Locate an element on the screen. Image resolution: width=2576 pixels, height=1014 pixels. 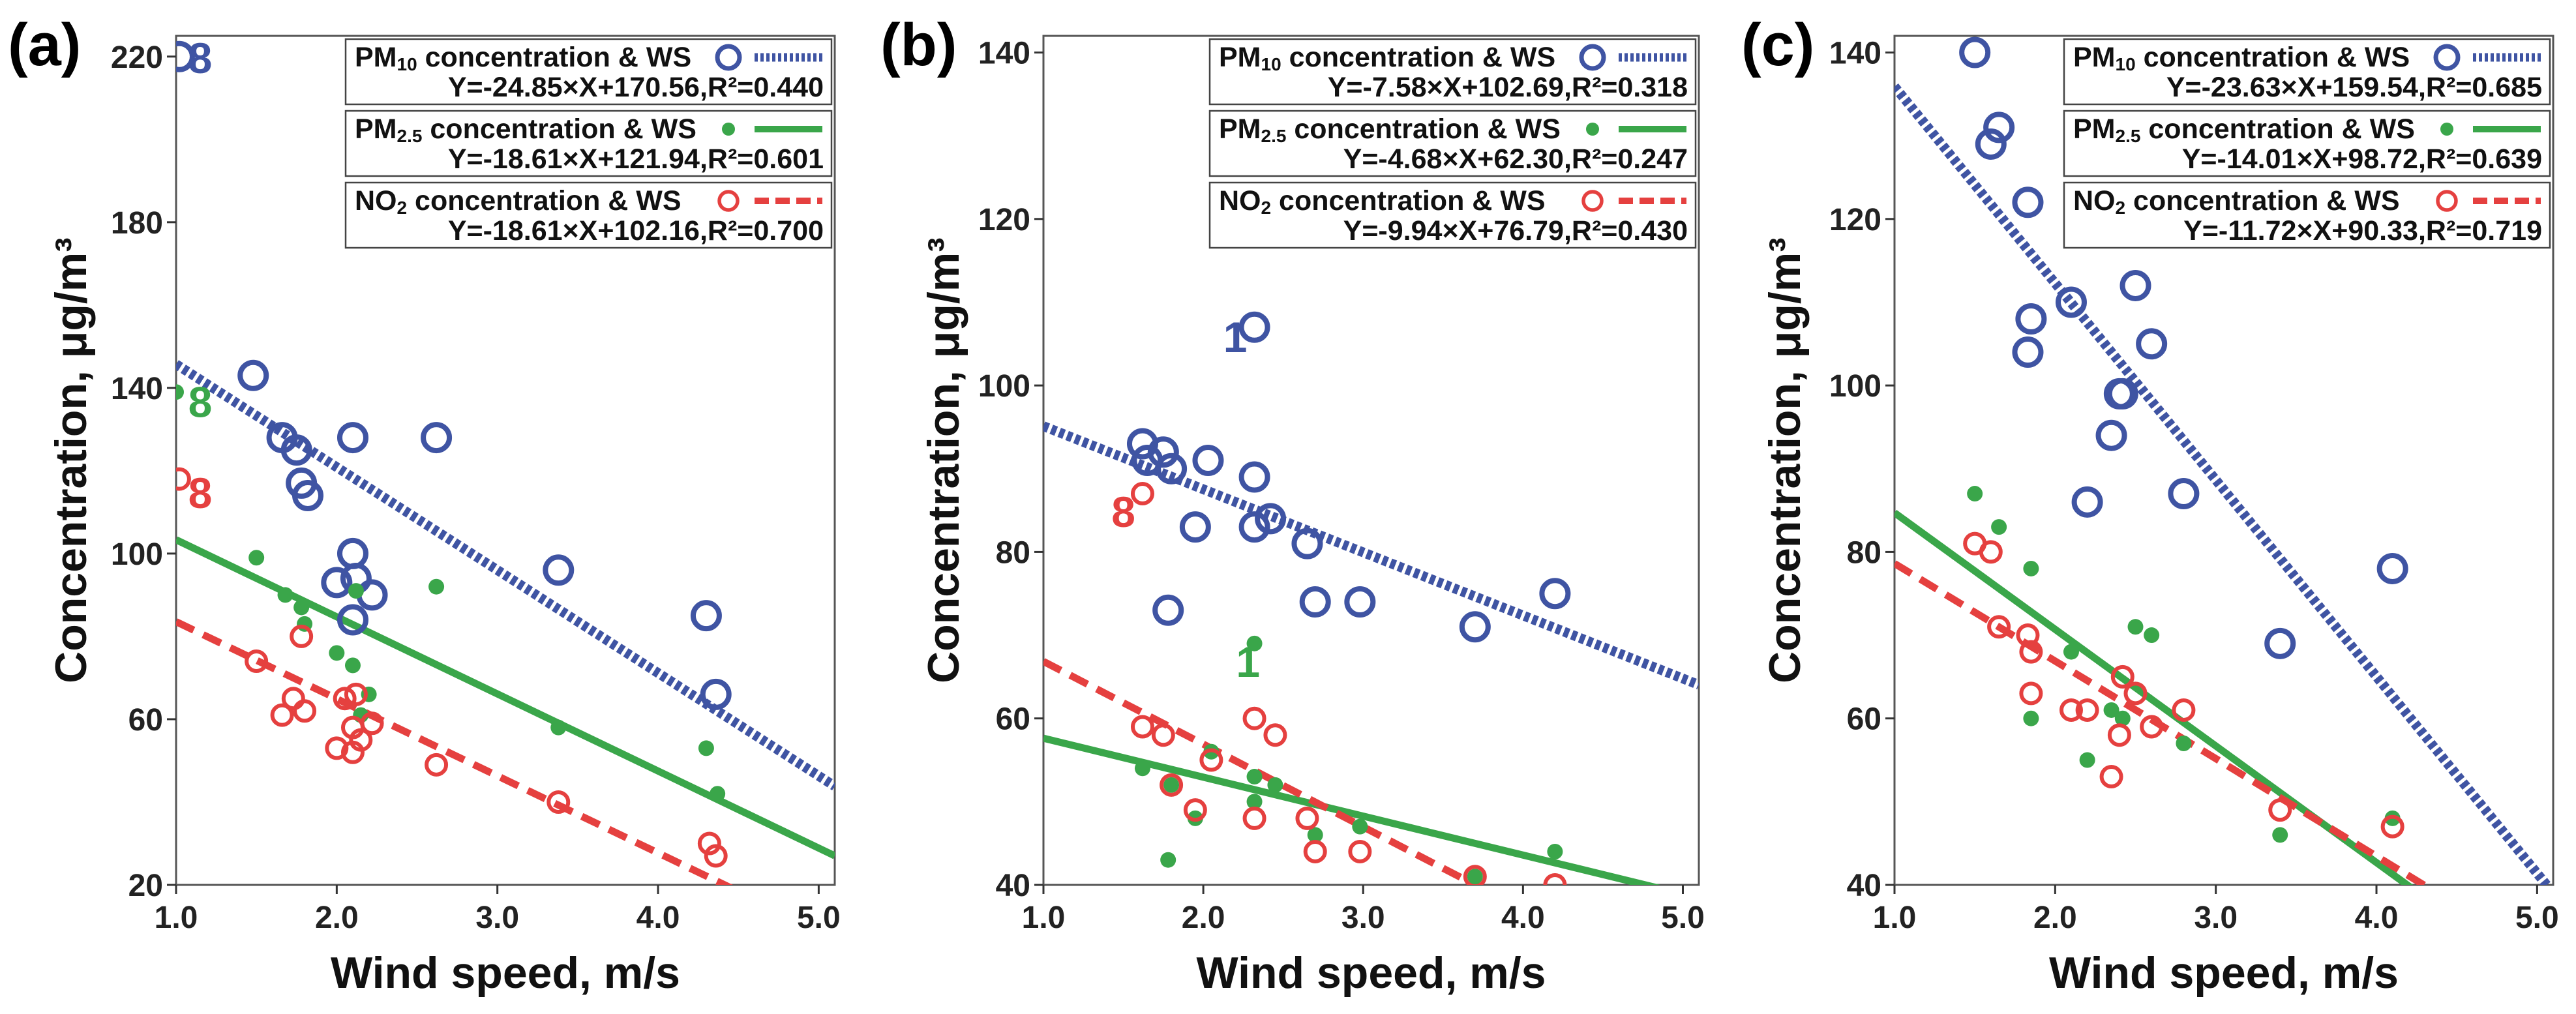
plot-area: 1 8 1 is located at coordinates (1371, 598).